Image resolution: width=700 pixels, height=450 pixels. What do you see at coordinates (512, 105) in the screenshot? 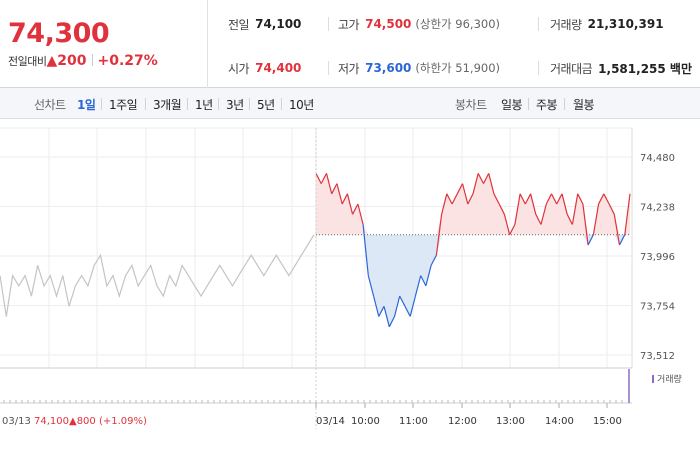
I see `tab-daily: 일봉` at bounding box center [512, 105].